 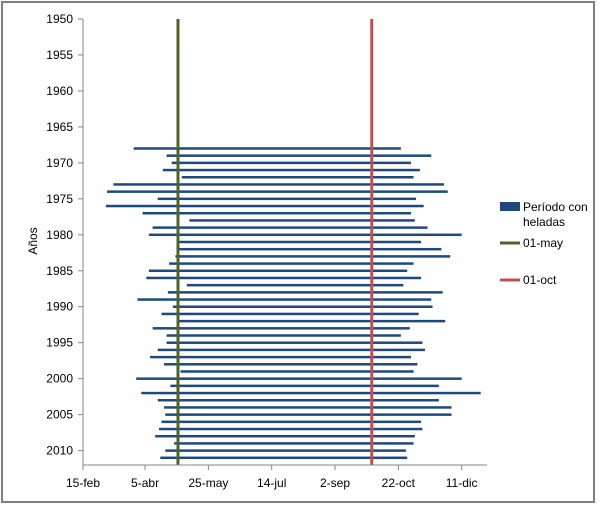 I want to click on x-tick-label-11-dic: 11-dic, so click(x=462, y=483).